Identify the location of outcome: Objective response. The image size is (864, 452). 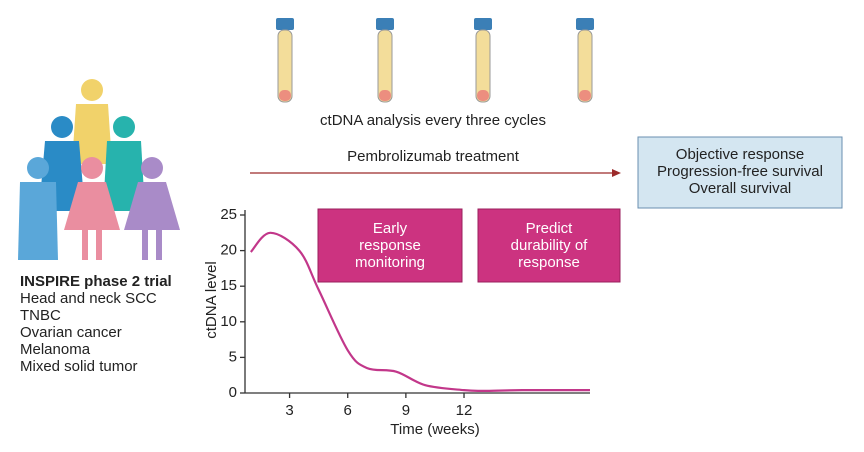
(740, 154).